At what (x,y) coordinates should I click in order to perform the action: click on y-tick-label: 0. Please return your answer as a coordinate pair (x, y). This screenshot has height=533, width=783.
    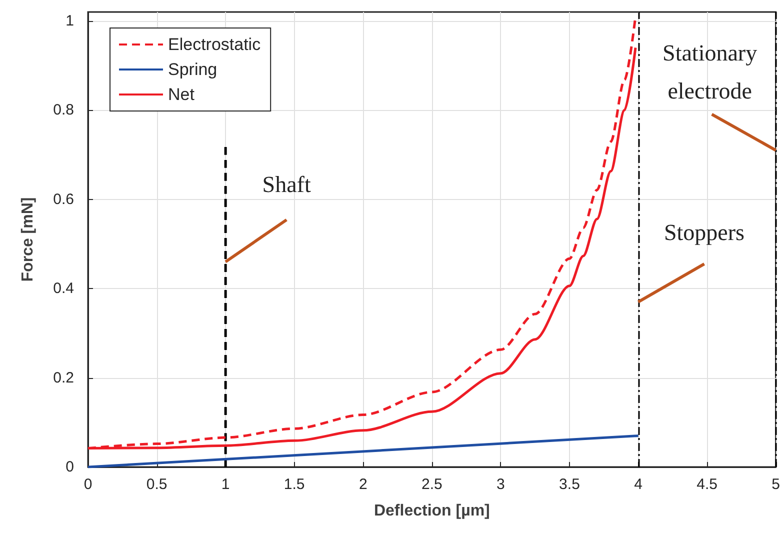
    Looking at the image, I should click on (70, 467).